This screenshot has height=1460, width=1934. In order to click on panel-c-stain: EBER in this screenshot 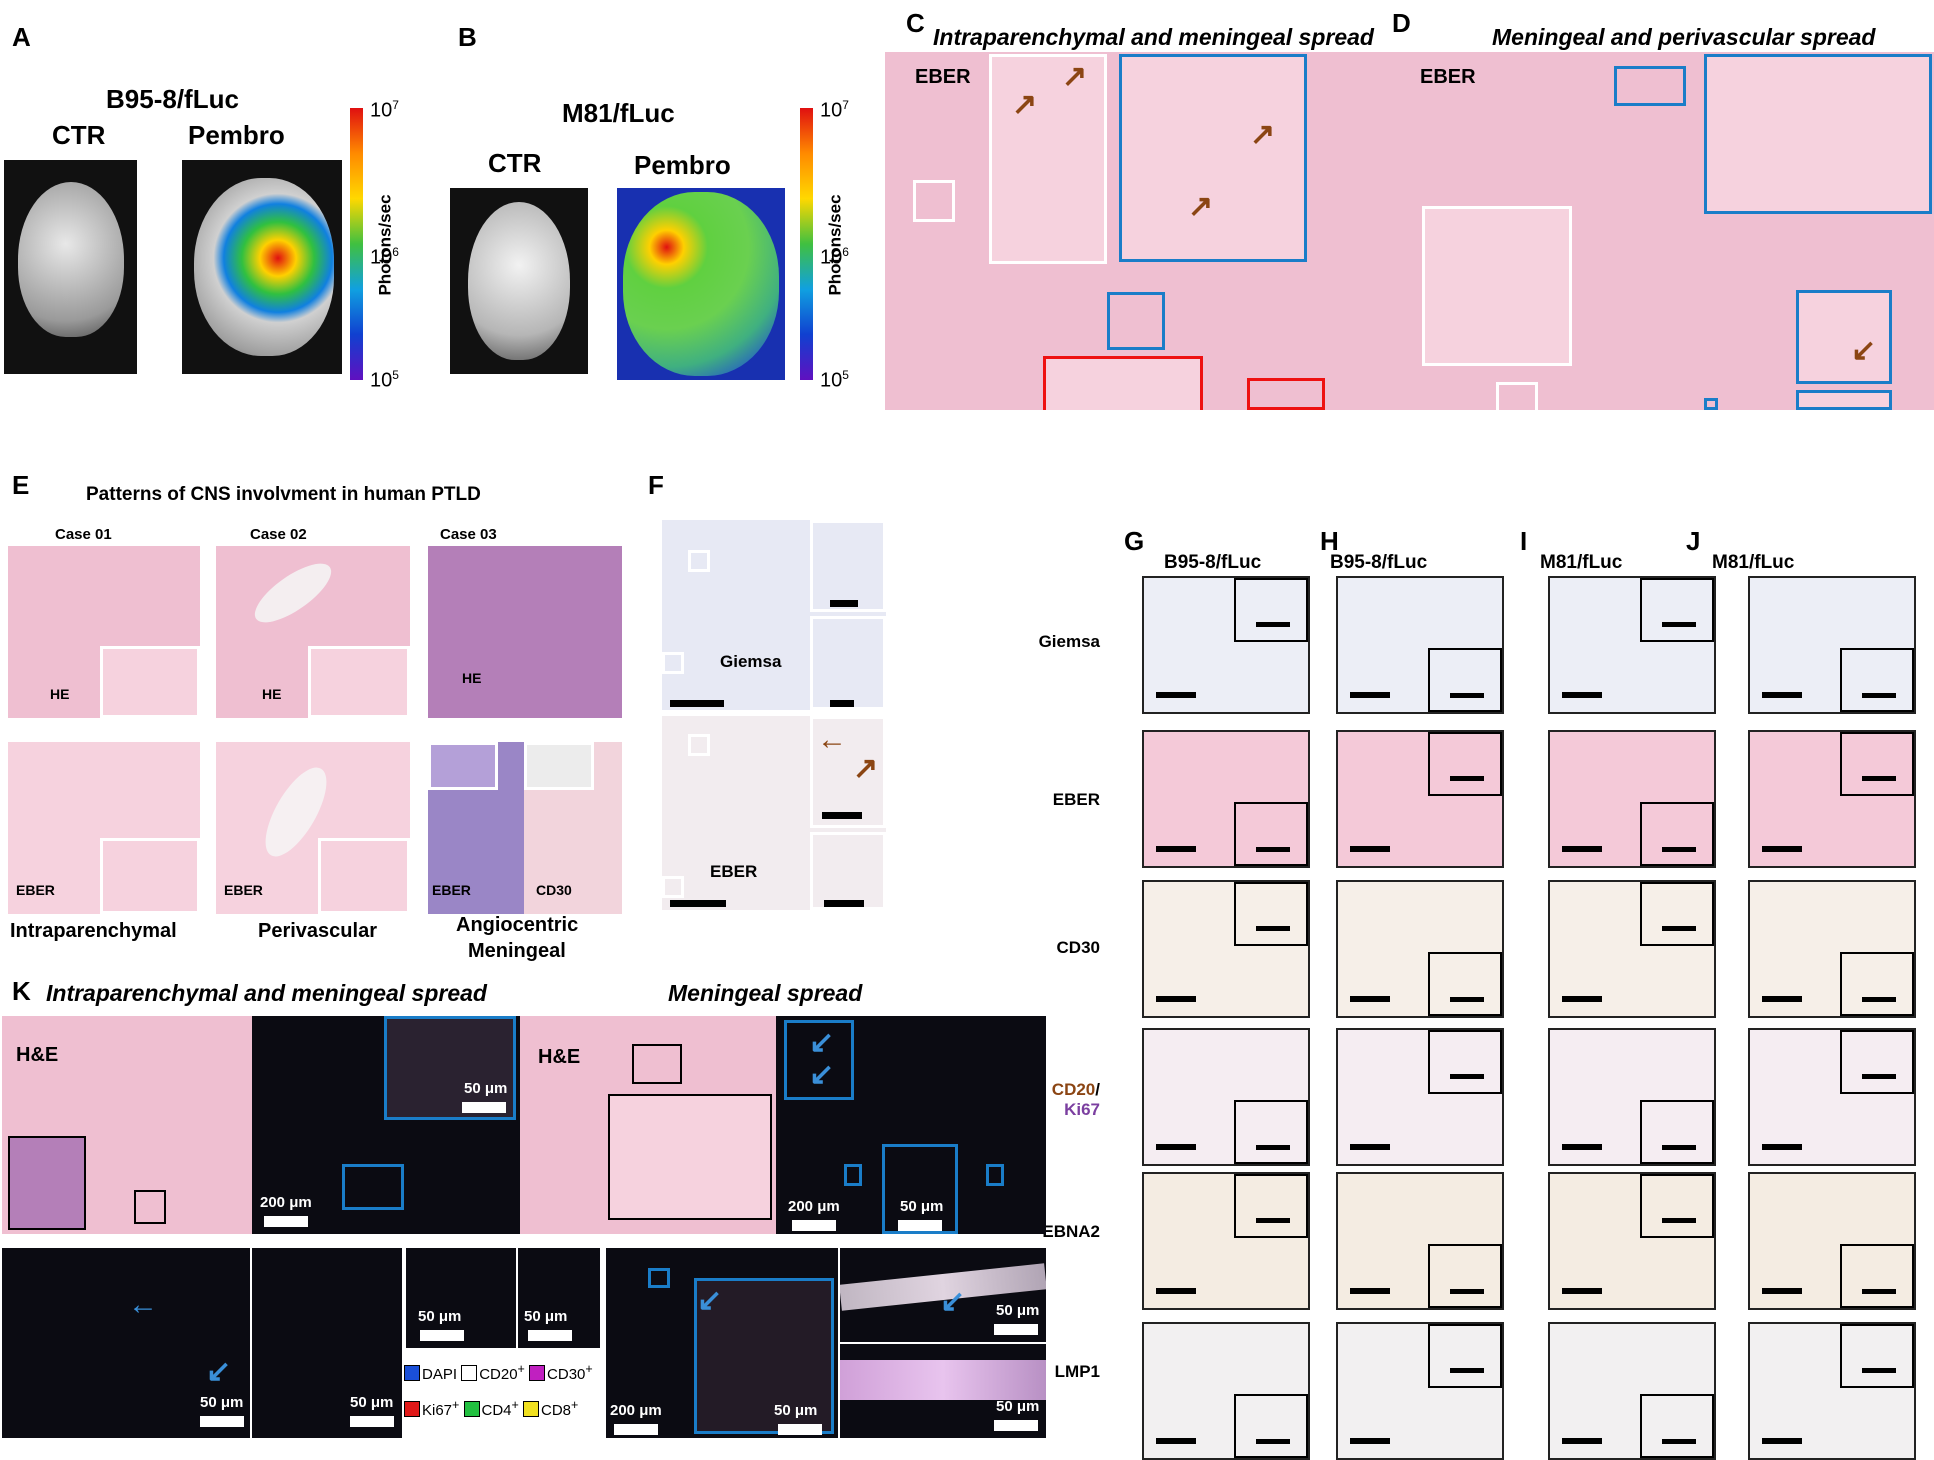, I will do `click(943, 77)`.